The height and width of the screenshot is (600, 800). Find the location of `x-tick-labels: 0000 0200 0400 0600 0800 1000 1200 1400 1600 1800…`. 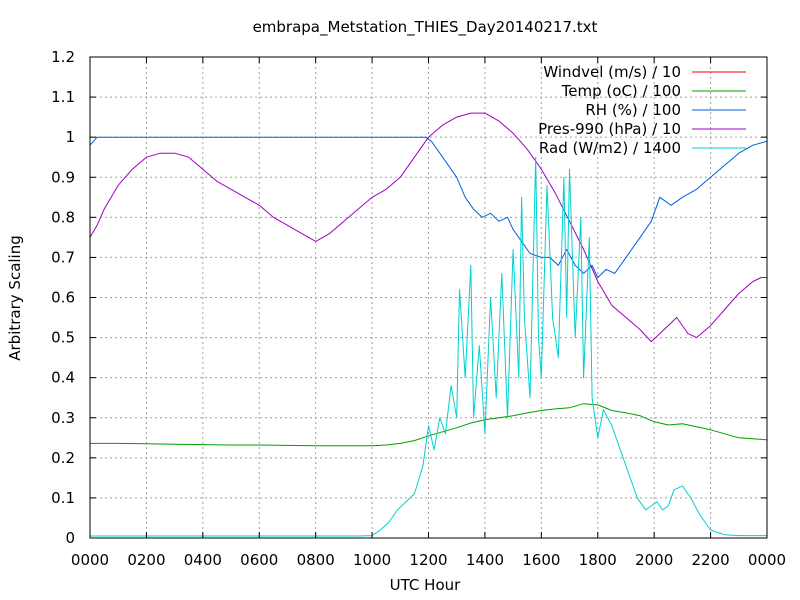

x-tick-labels: 0000 0200 0400 0600 0800 1000 1200 1400 1600 1800… is located at coordinates (428, 560).